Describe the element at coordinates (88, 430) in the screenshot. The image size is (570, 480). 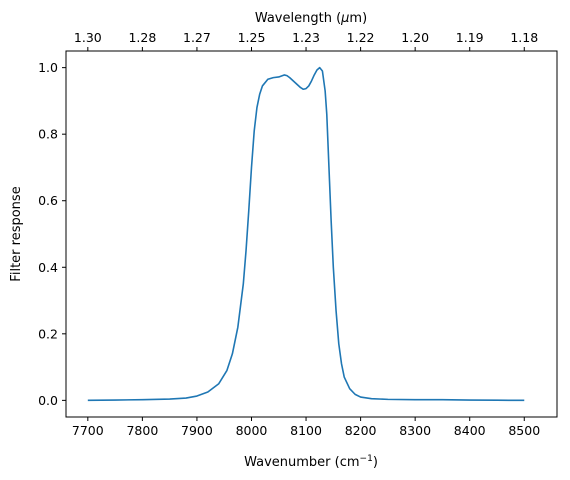
I see `x-tick-label: 7700` at that location.